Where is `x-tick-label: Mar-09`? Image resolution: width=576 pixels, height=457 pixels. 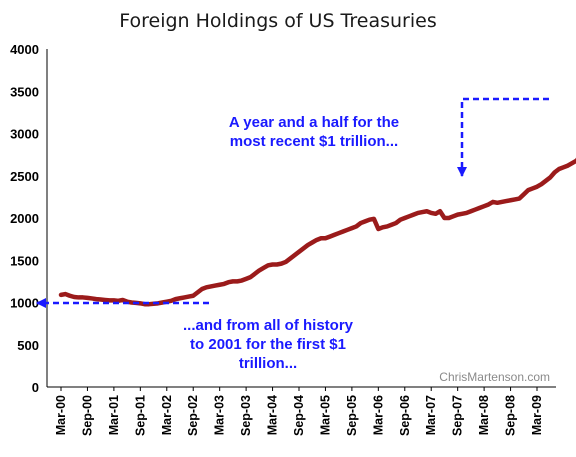 x-tick-label: Mar-09 is located at coordinates (537, 415).